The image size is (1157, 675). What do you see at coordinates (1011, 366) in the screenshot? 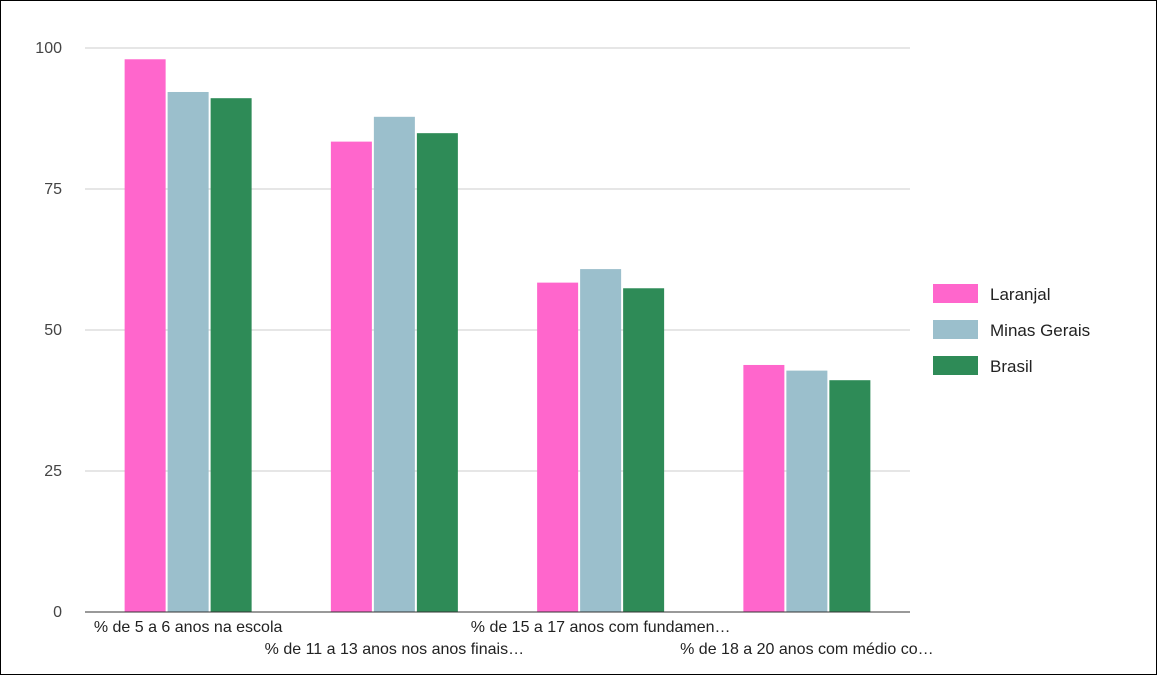
I see `legend-label: Brasil` at bounding box center [1011, 366].